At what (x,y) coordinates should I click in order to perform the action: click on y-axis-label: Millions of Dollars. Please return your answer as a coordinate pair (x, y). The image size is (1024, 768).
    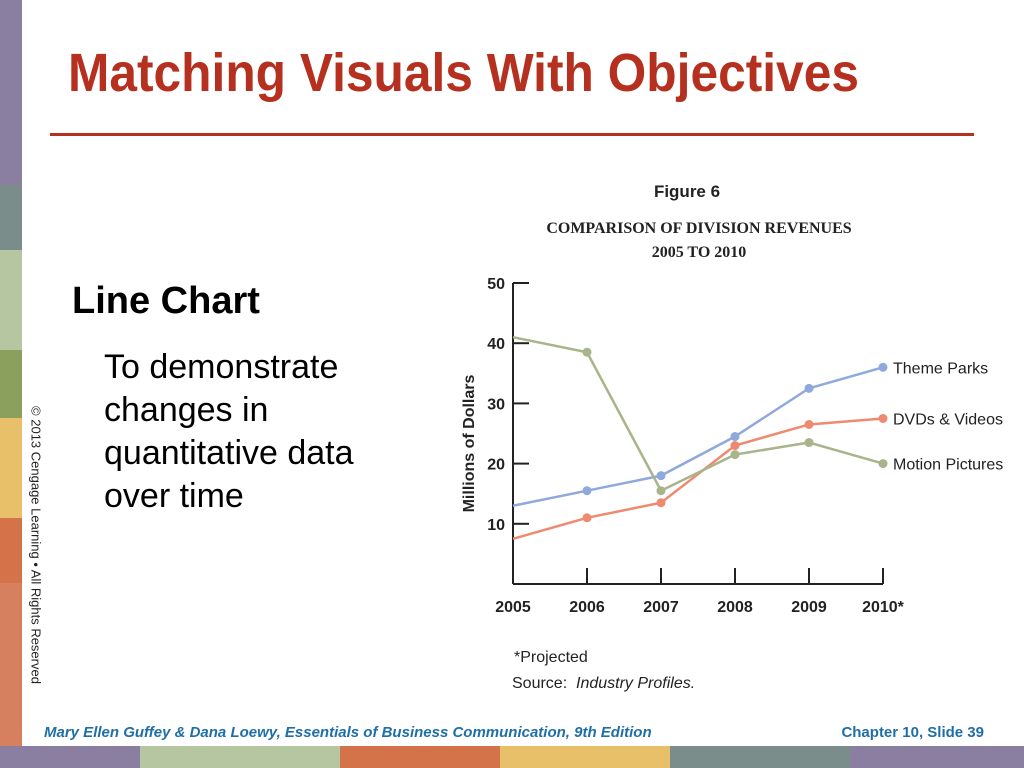
    Looking at the image, I should click on (469, 444).